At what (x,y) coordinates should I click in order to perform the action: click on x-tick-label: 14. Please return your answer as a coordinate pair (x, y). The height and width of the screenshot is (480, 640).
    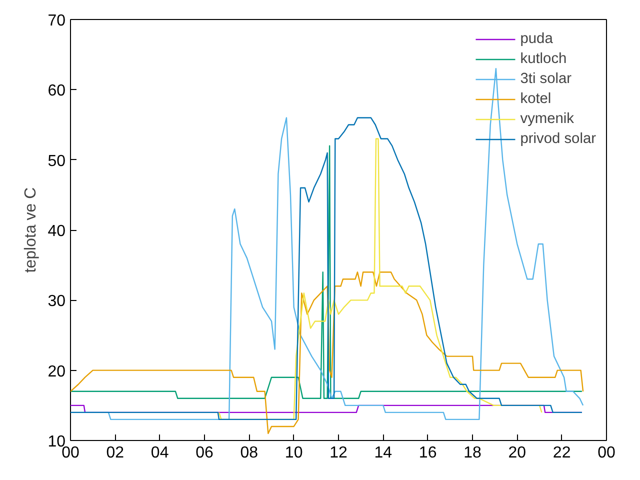
    Looking at the image, I should click on (383, 453).